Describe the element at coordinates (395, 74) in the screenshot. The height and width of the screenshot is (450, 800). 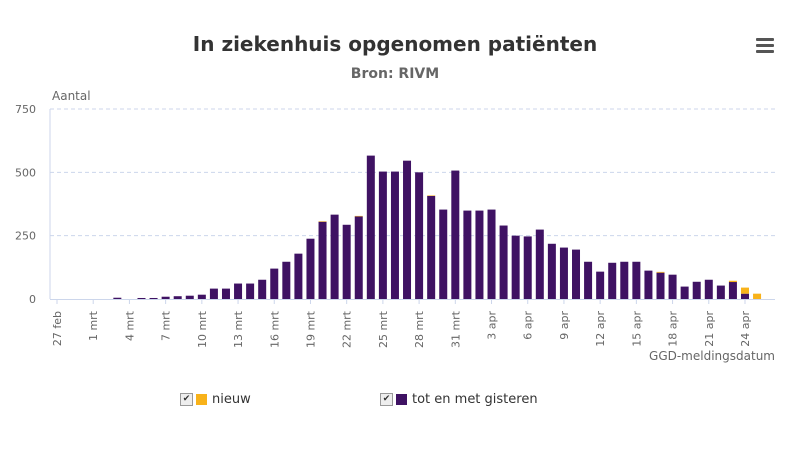
I see `chart-subtitle: Bron: RIVM` at that location.